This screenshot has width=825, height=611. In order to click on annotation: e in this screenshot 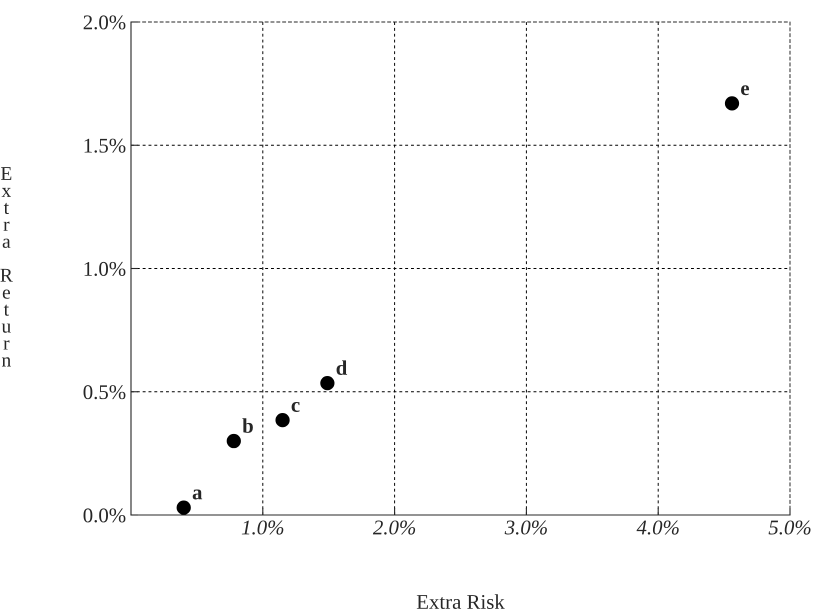, I will do `click(745, 90)`.